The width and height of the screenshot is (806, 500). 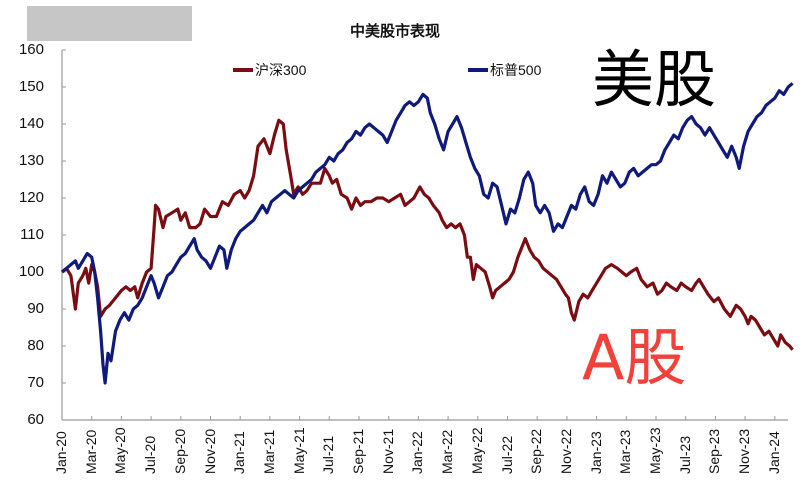 What do you see at coordinates (64, 235) in the screenshot?
I see `y-tick-marks` at bounding box center [64, 235].